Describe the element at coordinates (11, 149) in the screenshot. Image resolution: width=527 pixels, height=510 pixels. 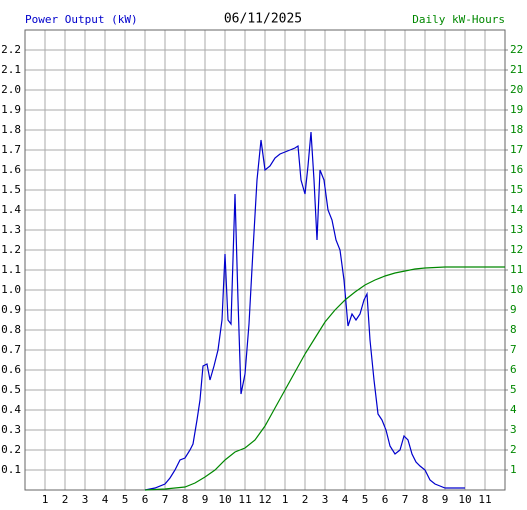
I see `y-tick-label: 1.7` at that location.